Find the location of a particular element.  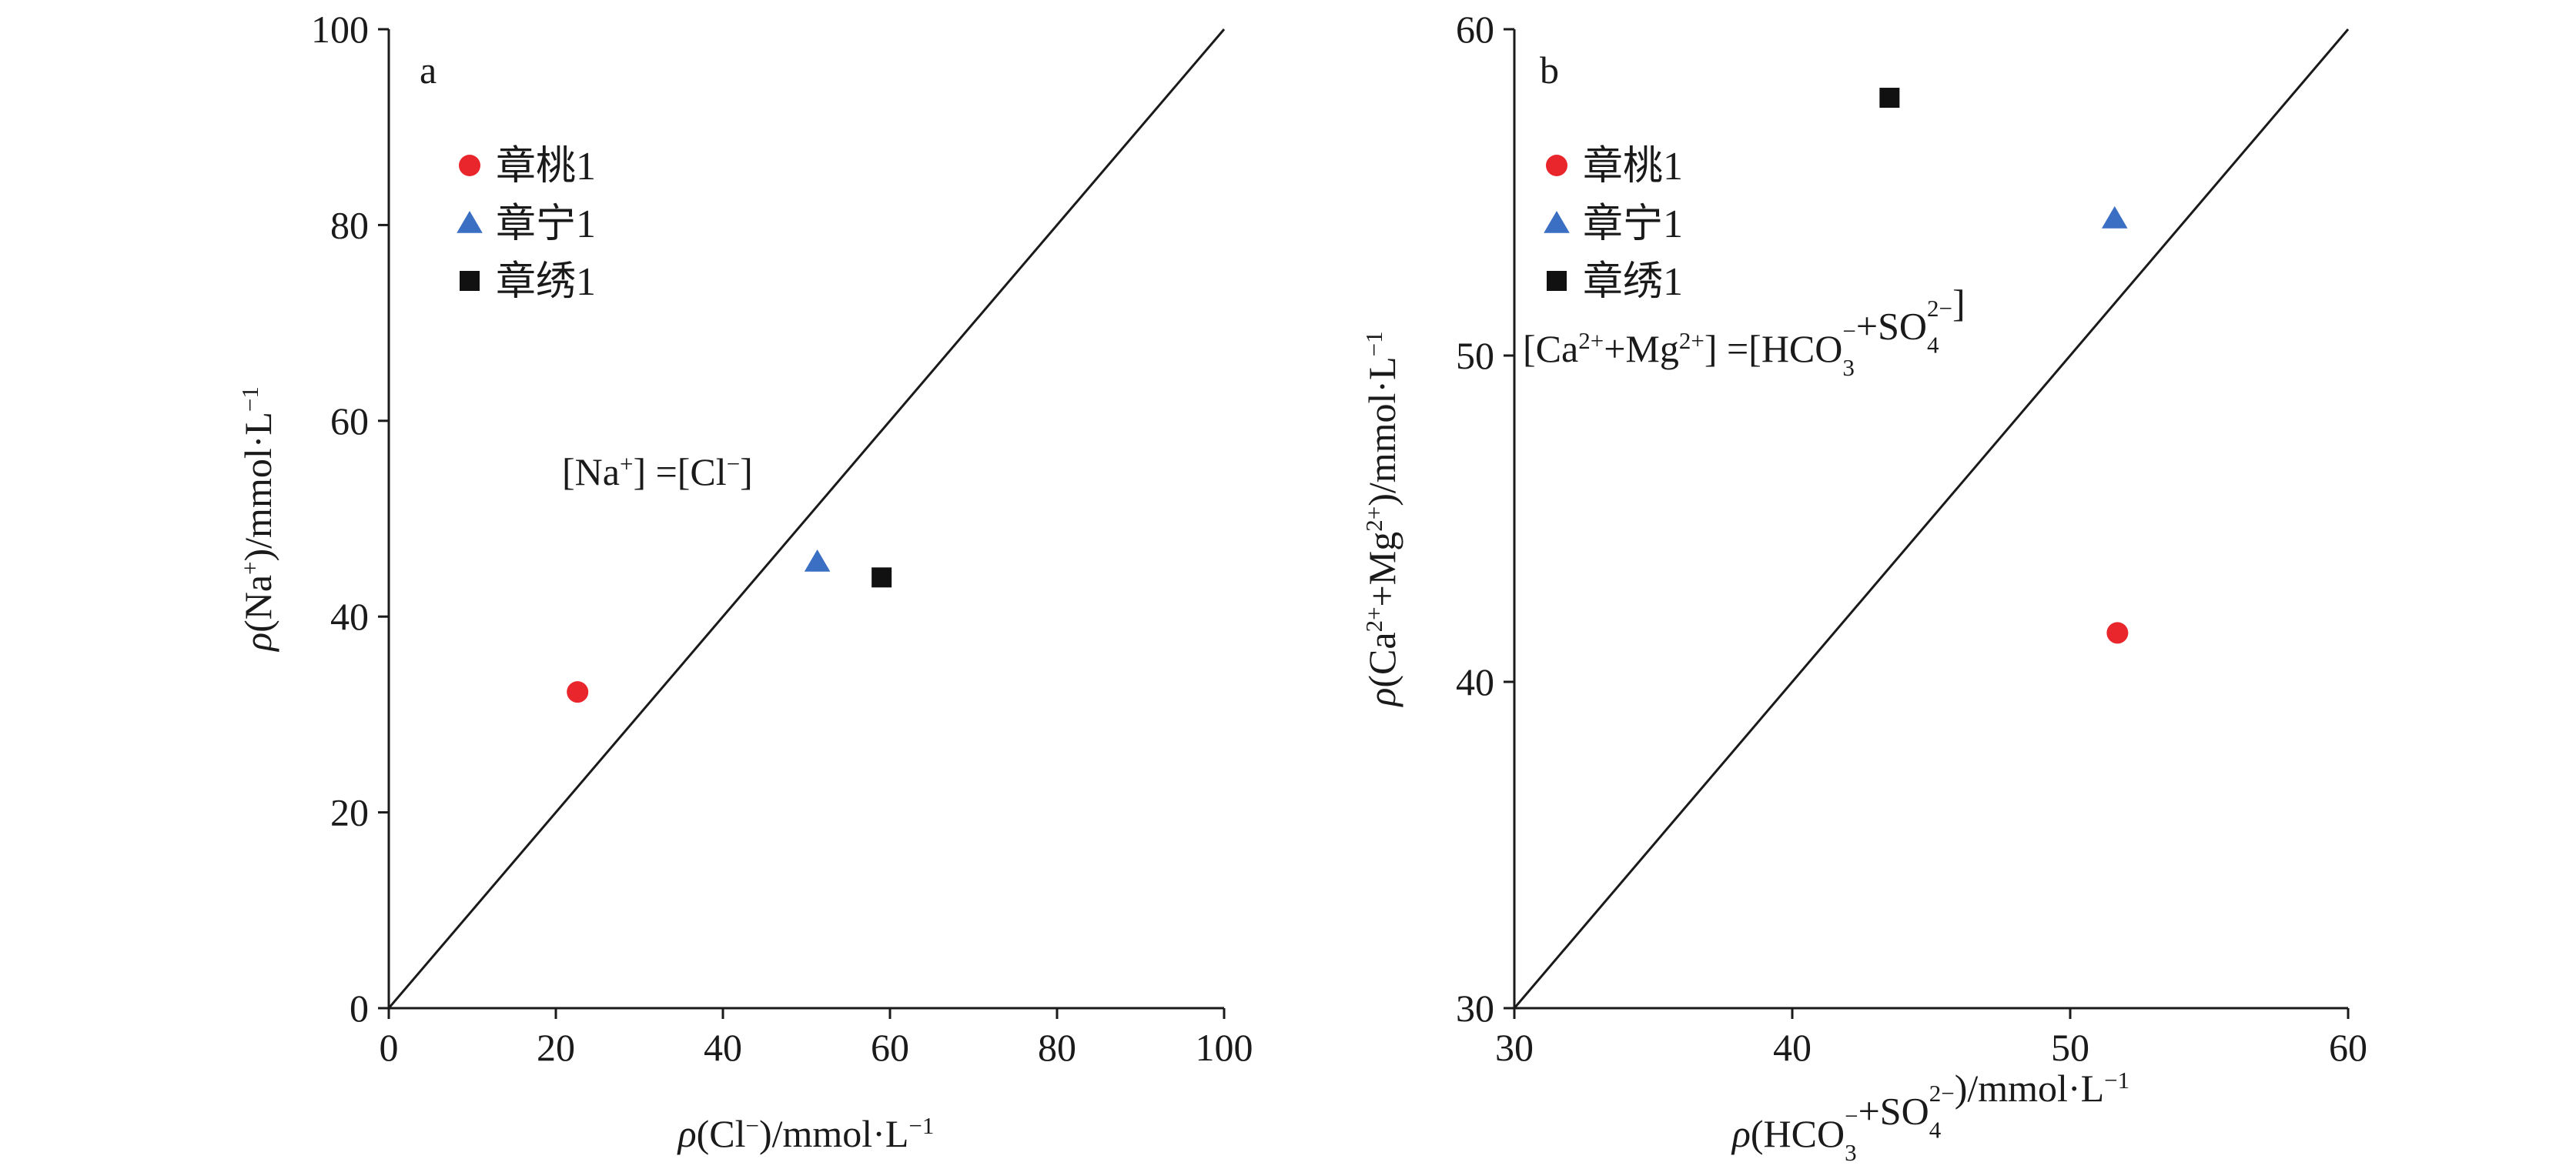

x-tick-label: 80 is located at coordinates (1057, 1047).